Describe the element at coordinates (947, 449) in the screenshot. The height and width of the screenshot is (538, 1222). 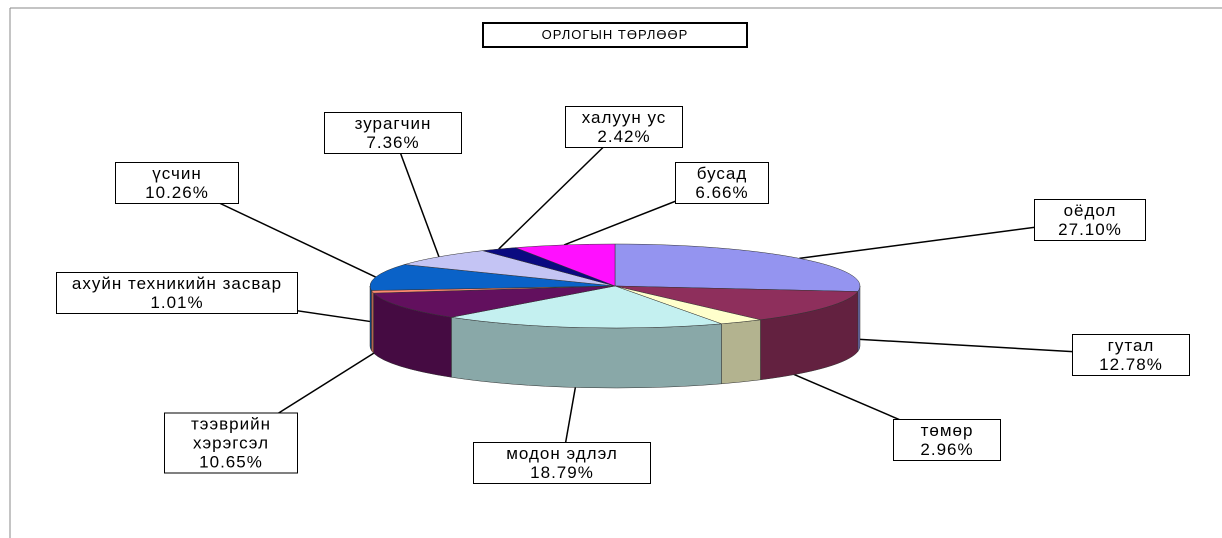
I see `value-label: 2.96%` at that location.